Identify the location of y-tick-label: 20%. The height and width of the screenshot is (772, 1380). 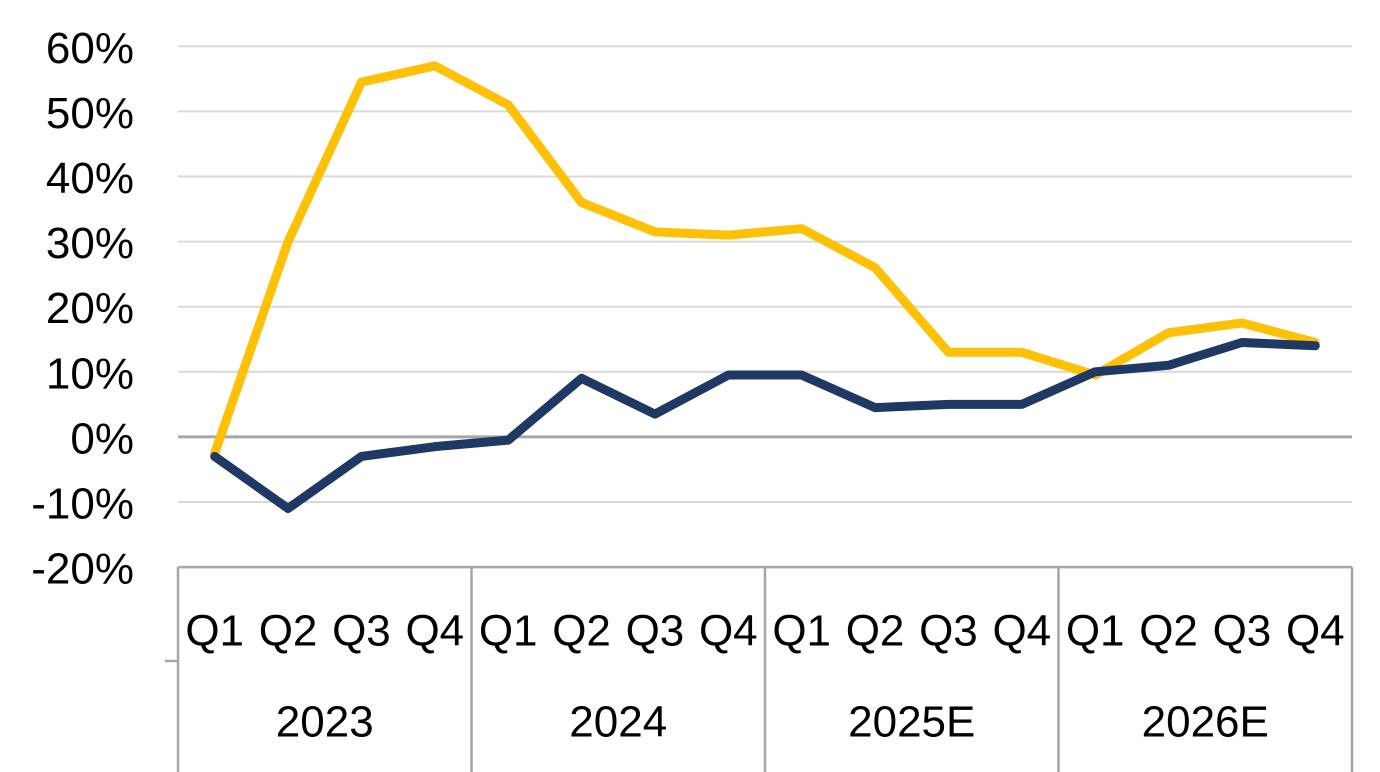
(90, 308).